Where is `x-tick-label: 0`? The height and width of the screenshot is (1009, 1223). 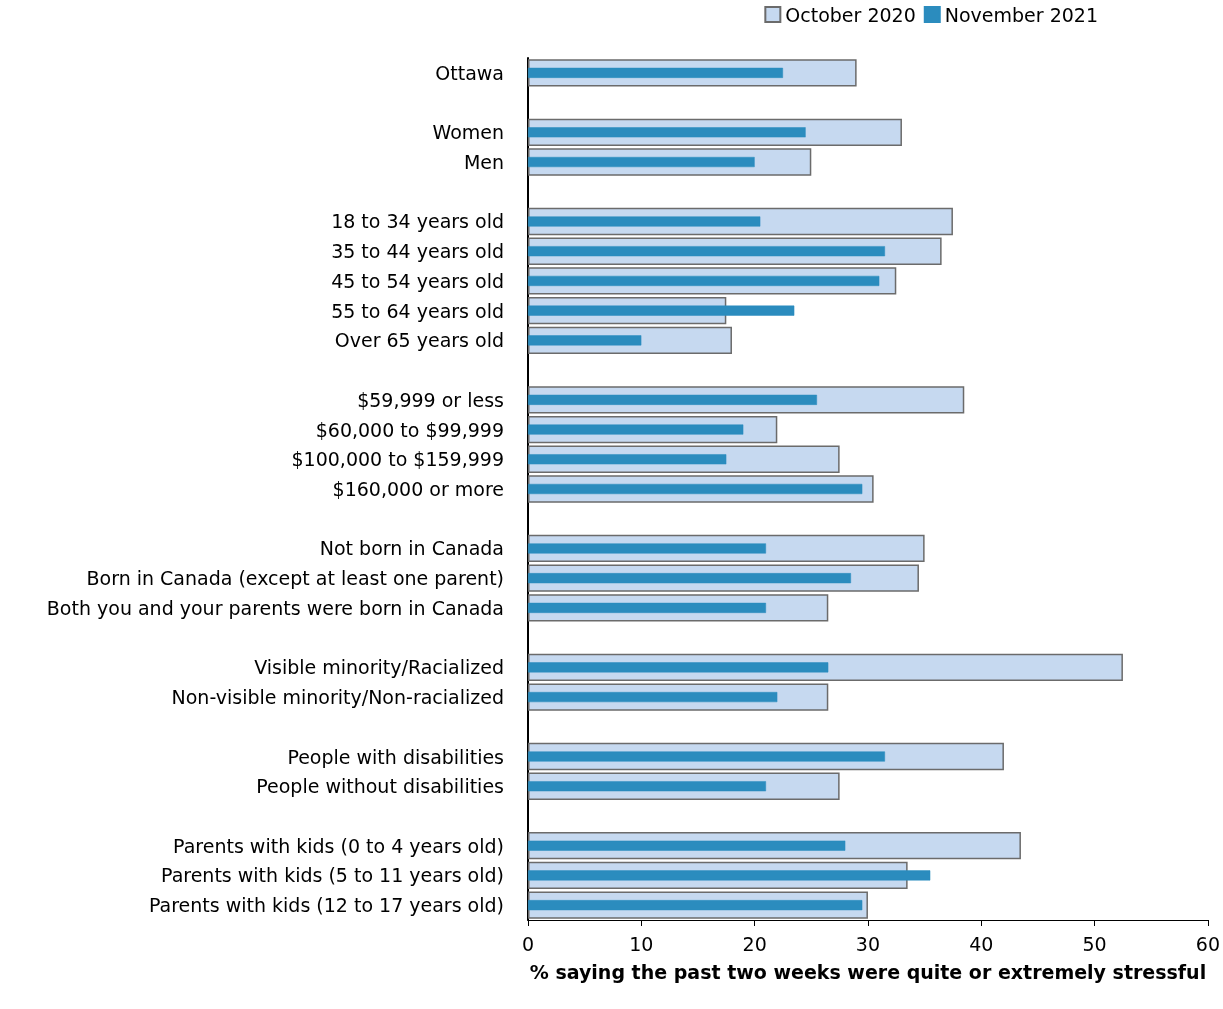 x-tick-label: 0 is located at coordinates (528, 943).